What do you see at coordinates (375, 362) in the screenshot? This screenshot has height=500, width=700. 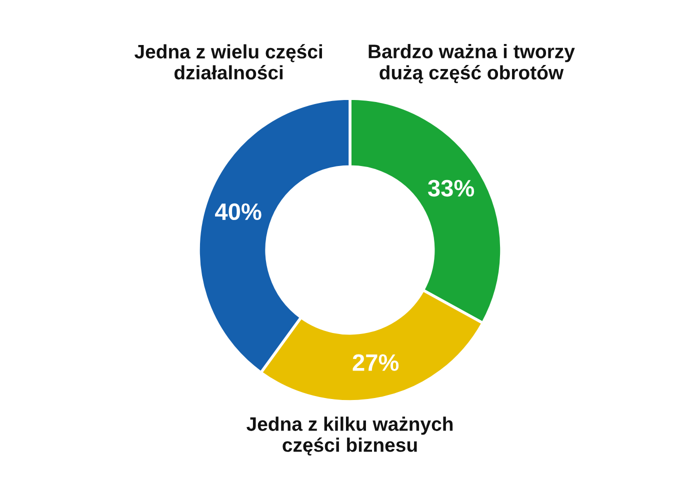 I see `data-label: 27%` at bounding box center [375, 362].